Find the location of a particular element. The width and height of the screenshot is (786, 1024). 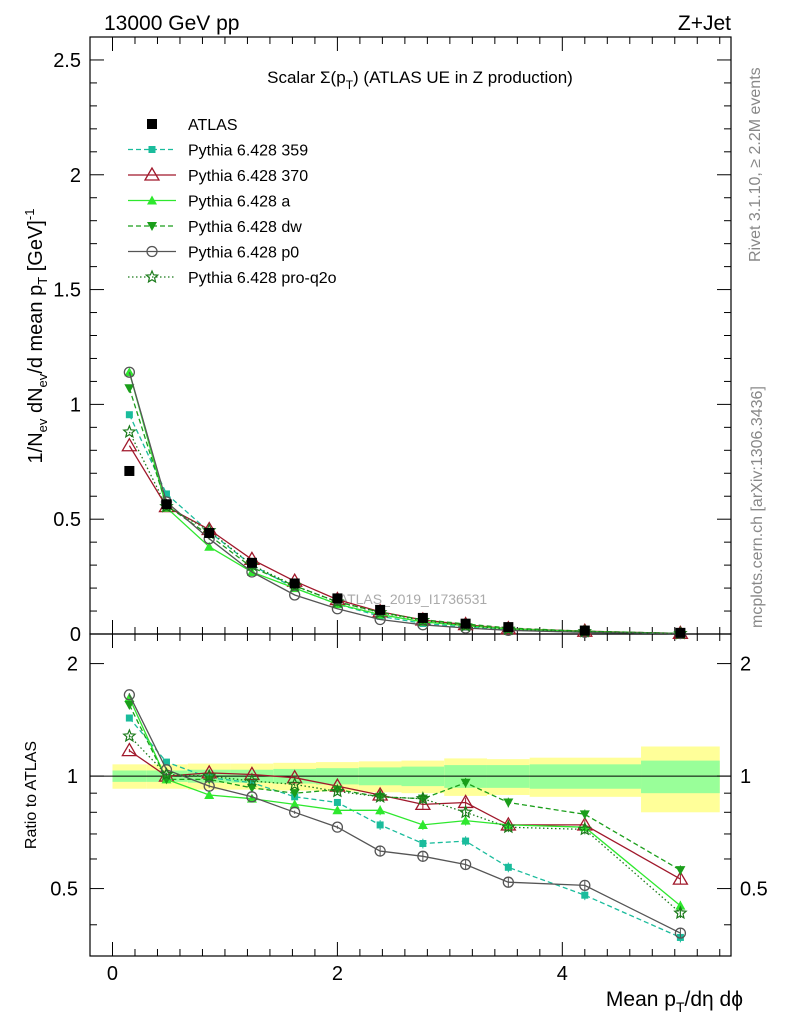

line-pq2o is located at coordinates (404, 533).